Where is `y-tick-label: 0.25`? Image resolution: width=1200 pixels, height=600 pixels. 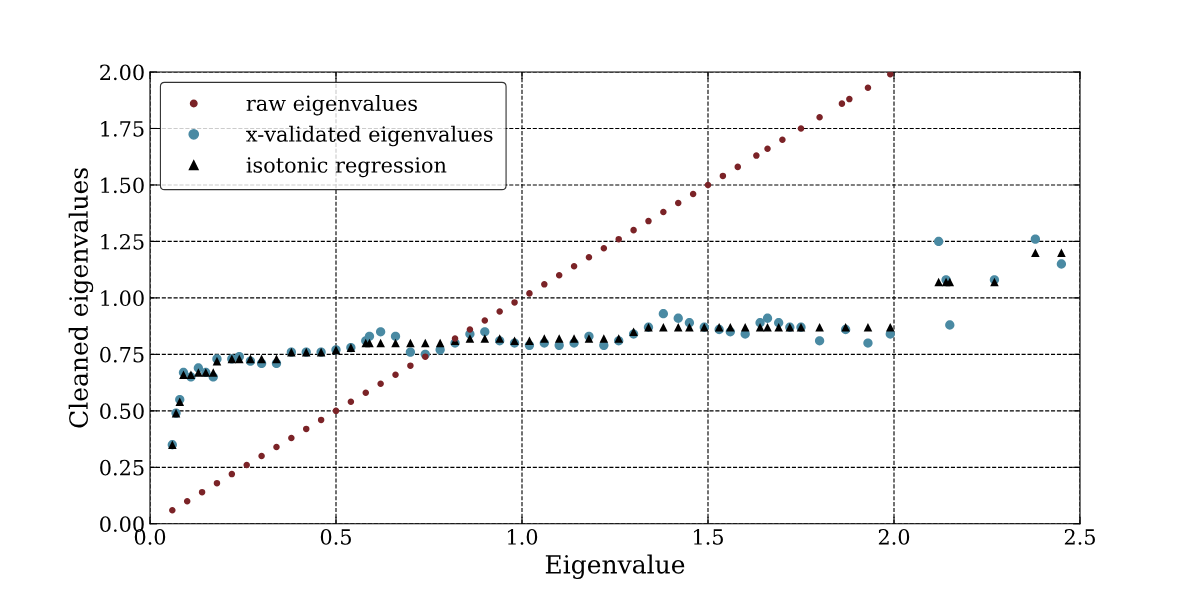 y-tick-label: 0.25 is located at coordinates (122, 467).